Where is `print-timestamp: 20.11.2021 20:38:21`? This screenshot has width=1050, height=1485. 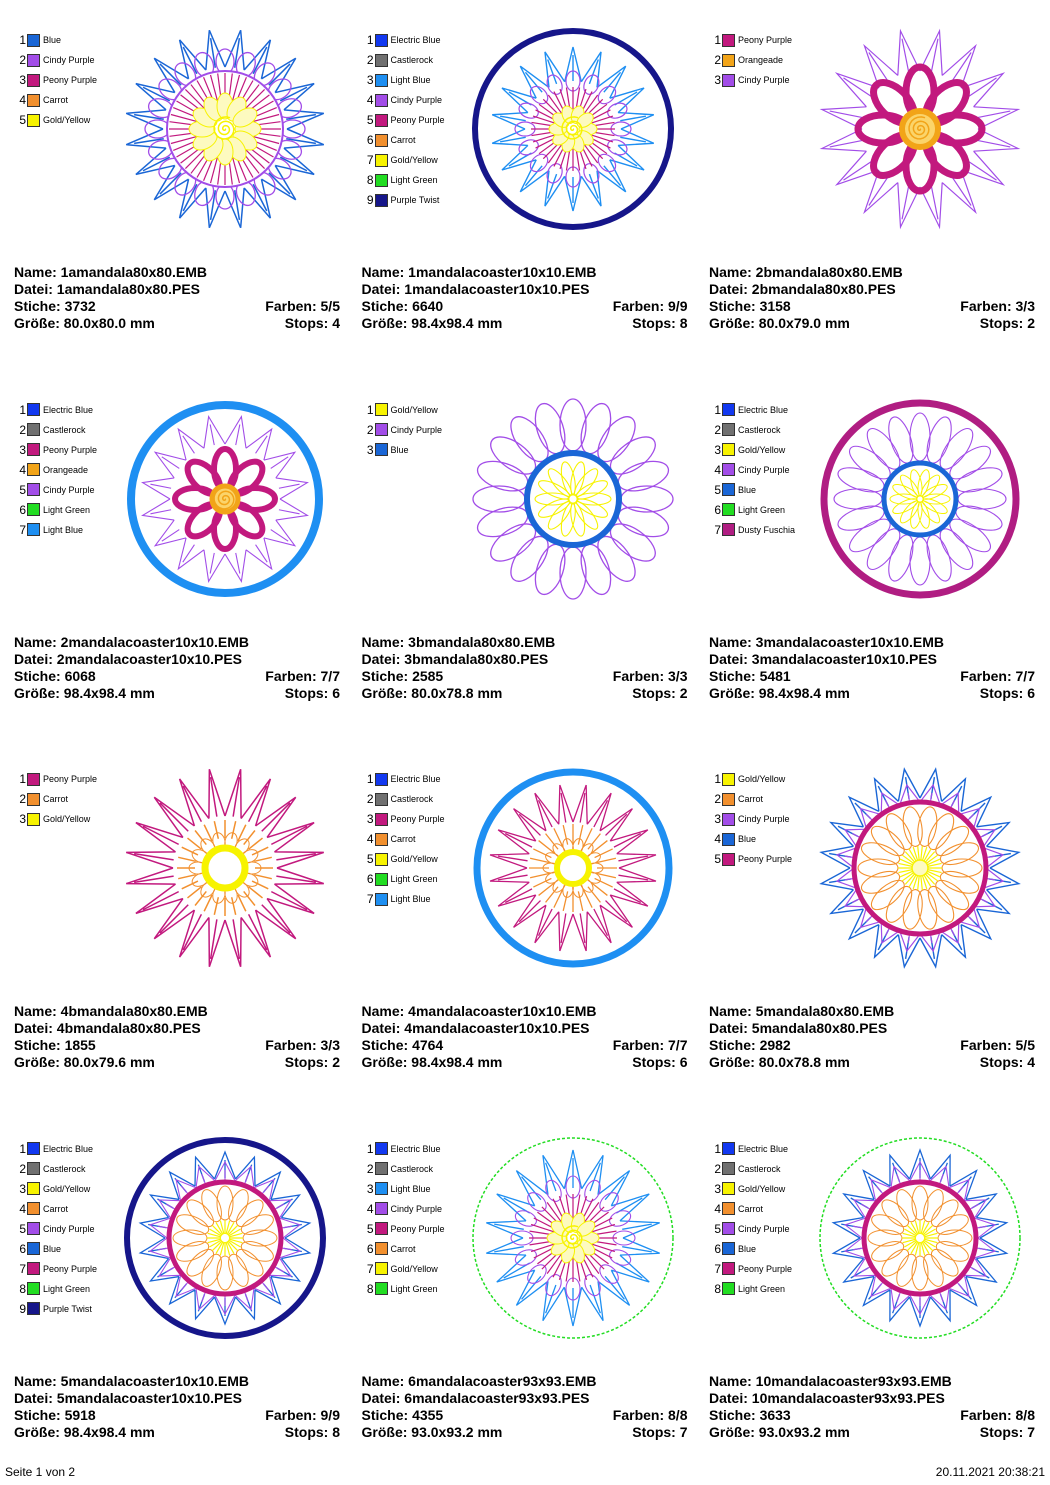 print-timestamp: 20.11.2021 20:38:21 is located at coordinates (990, 1472).